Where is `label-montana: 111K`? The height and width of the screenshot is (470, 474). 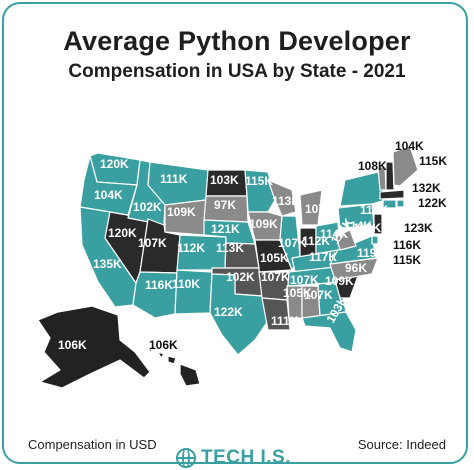
label-montana: 111K is located at coordinates (174, 179).